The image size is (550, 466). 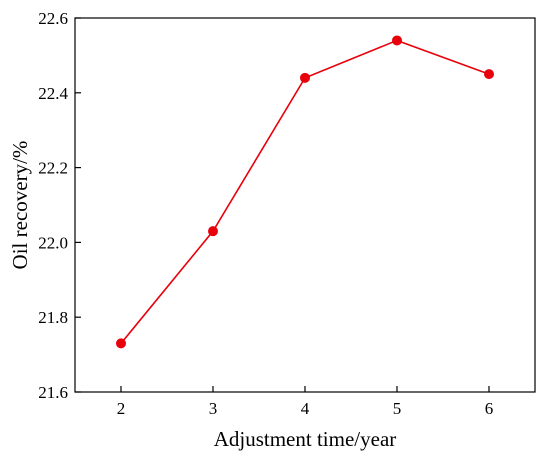 I want to click on y-tick-label: 22.6, so click(x=53, y=18).